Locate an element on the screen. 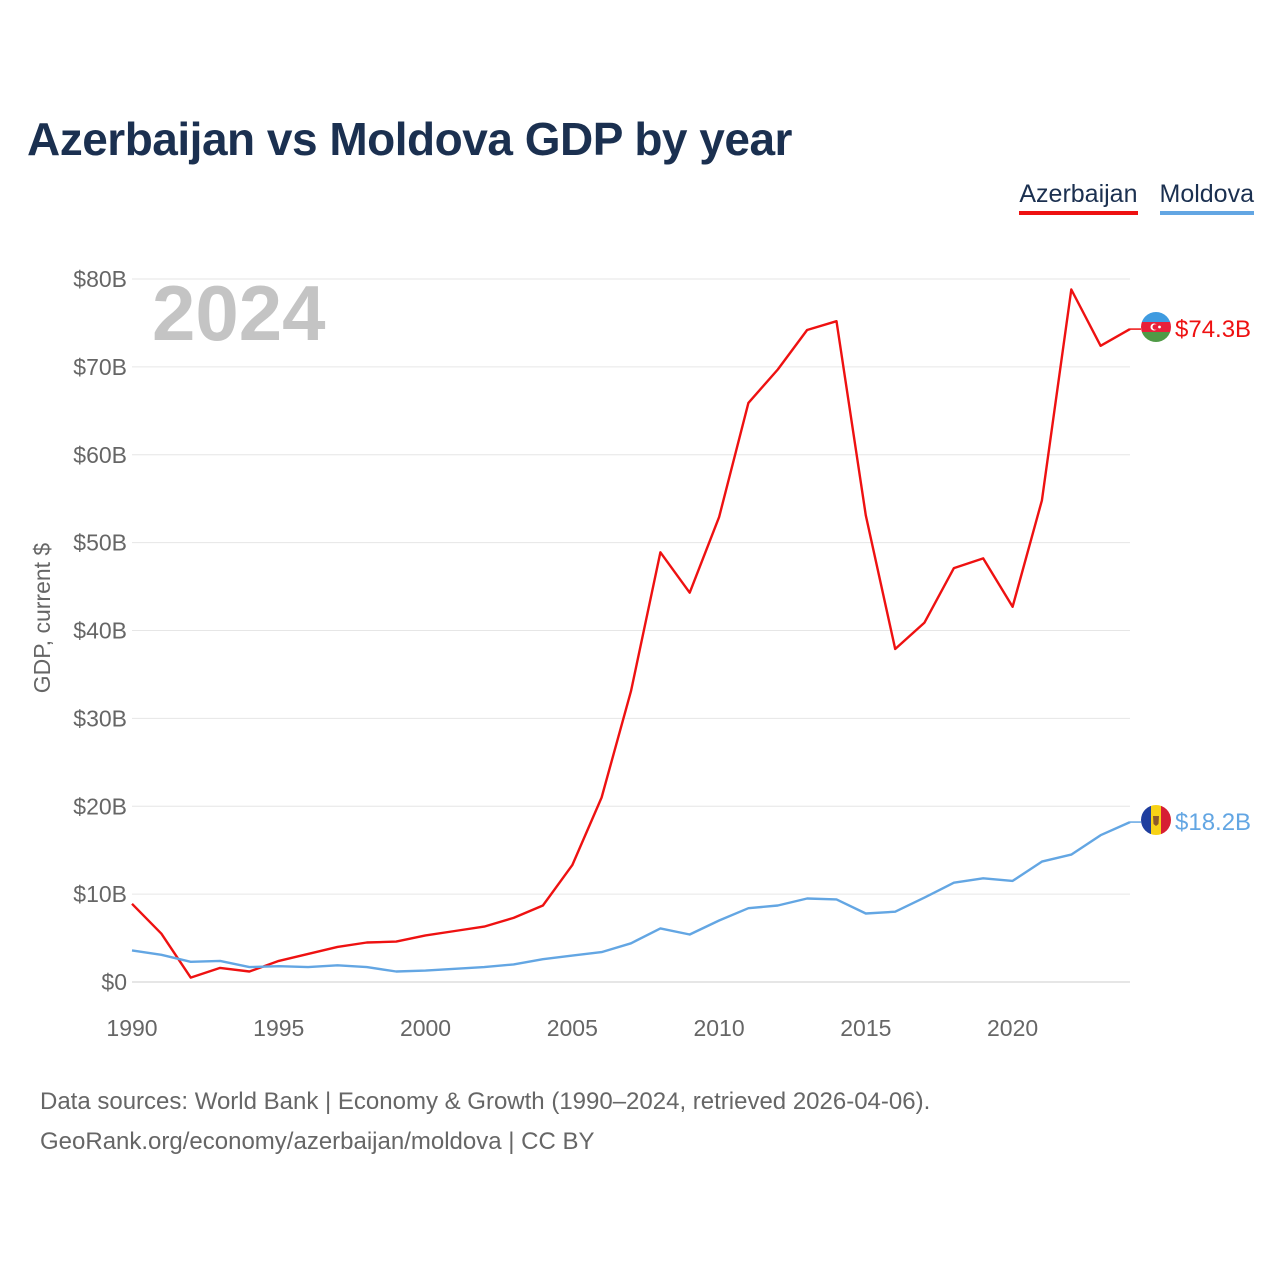  y-tick-label: $80B is located at coordinates (100, 279).